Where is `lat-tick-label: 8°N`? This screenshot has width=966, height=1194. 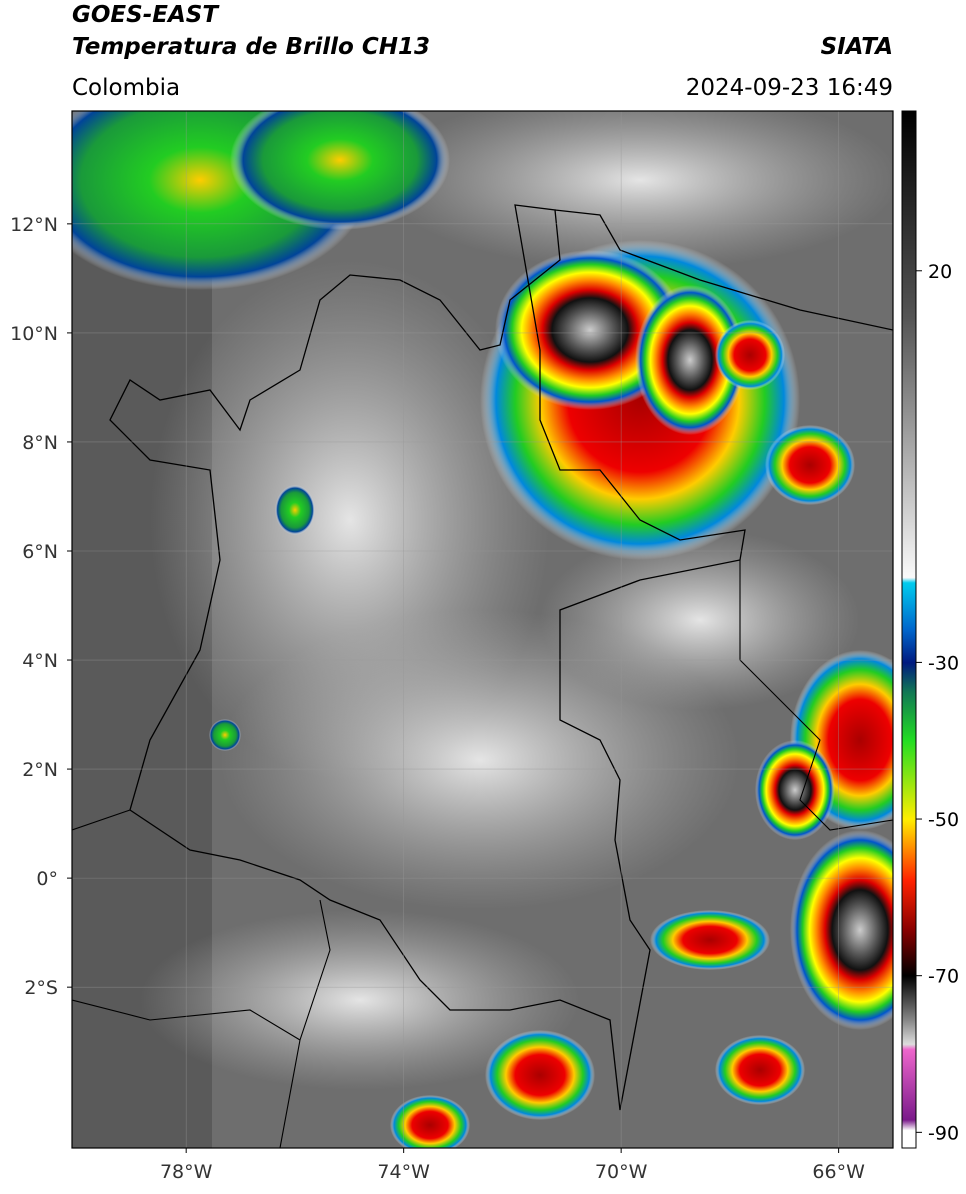 lat-tick-label: 8°N is located at coordinates (40, 443).